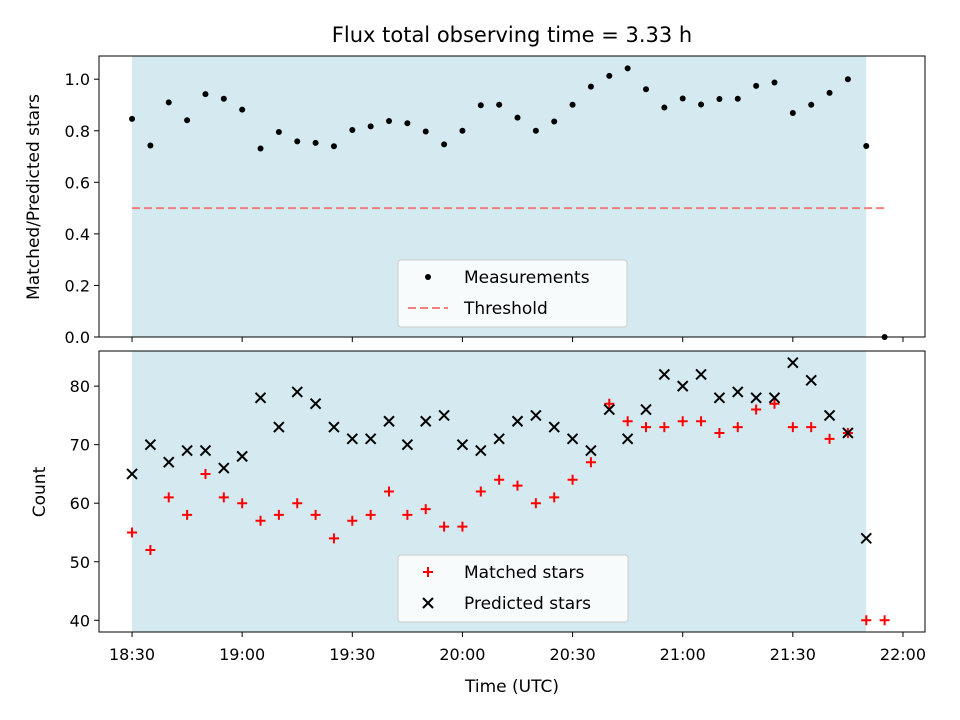  What do you see at coordinates (517, 339) in the screenshot?
I see `ratio-x-ticks` at bounding box center [517, 339].